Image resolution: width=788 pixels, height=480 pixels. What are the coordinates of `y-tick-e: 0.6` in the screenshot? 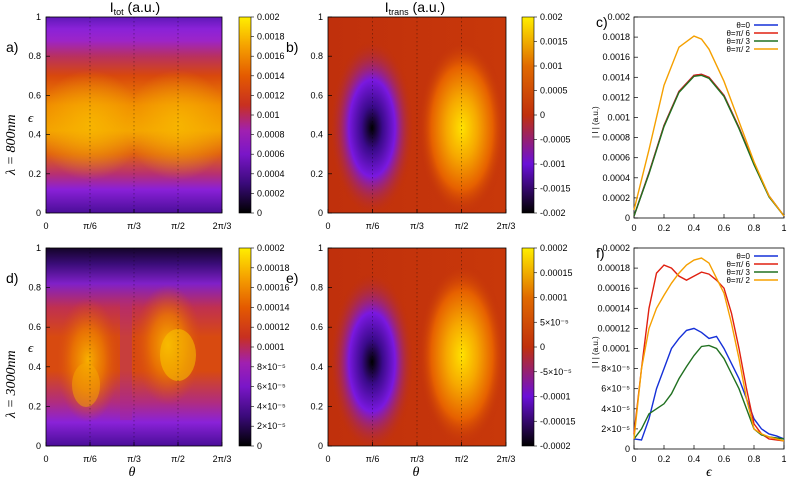 It's located at (316, 327).